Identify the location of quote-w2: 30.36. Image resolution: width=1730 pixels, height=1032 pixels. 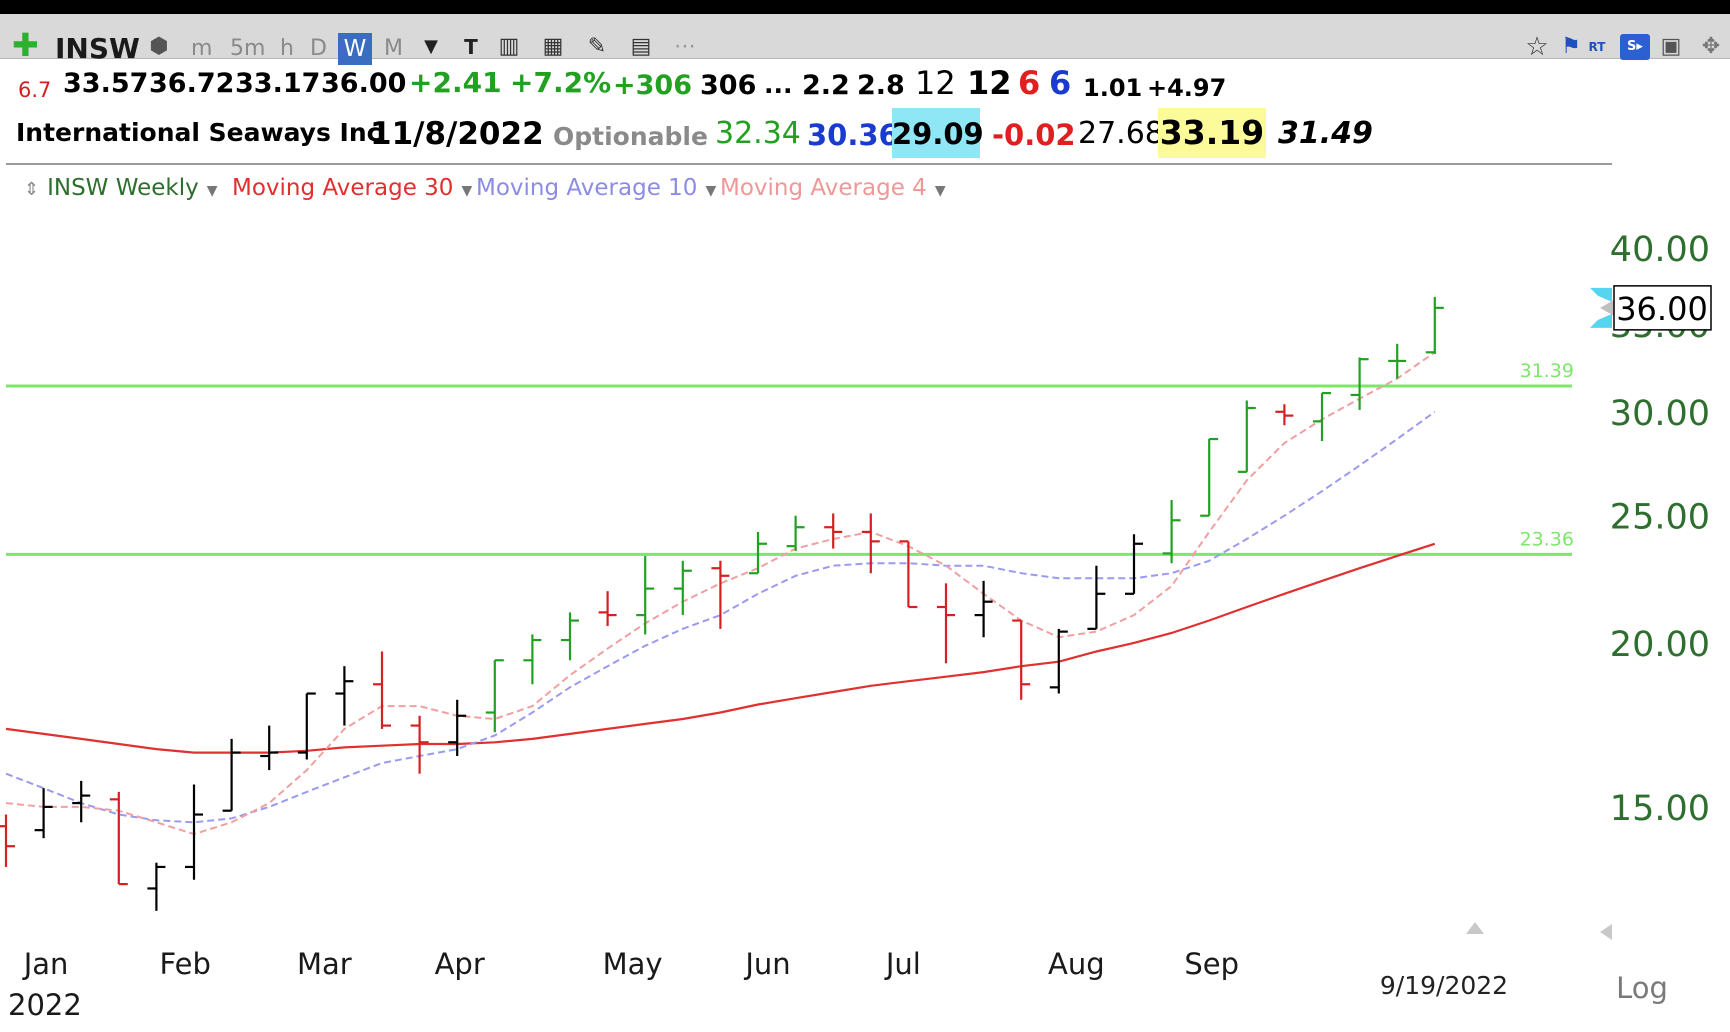
(853, 135).